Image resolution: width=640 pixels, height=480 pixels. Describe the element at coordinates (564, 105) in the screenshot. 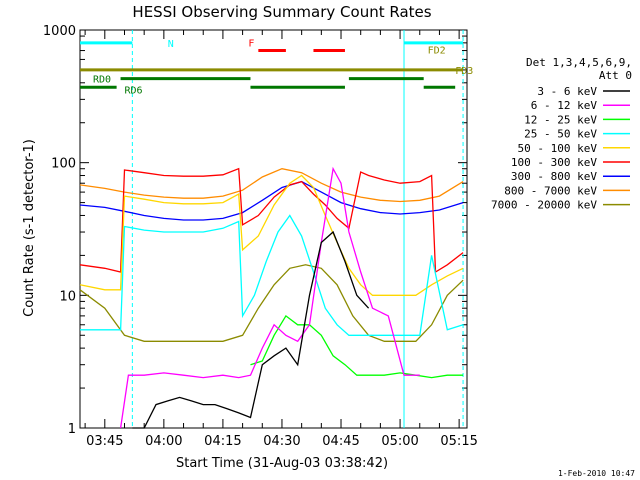

I see `legend-label: 6 - 12 keV` at that location.